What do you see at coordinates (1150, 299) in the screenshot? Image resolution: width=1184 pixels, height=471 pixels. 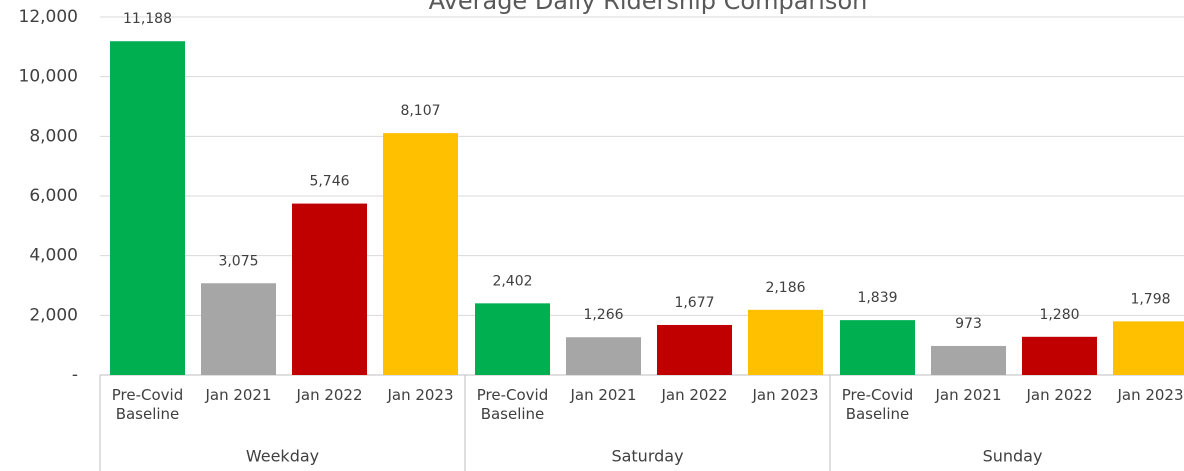 I see `data-label: 1,798` at bounding box center [1150, 299].